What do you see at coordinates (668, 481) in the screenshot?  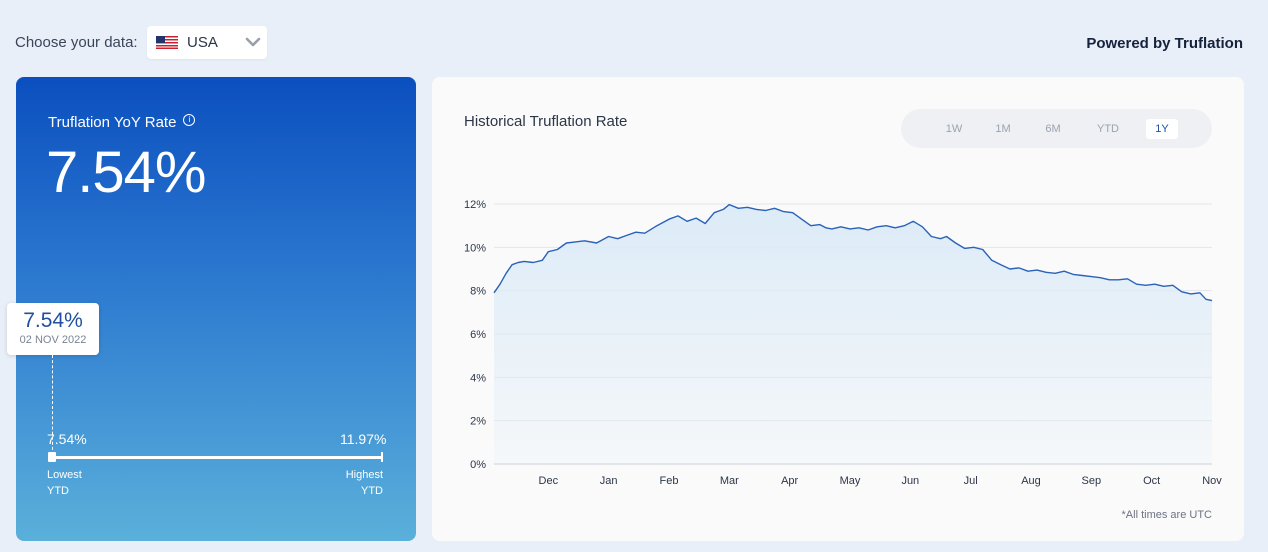 I see `x-tick-label: Feb` at bounding box center [668, 481].